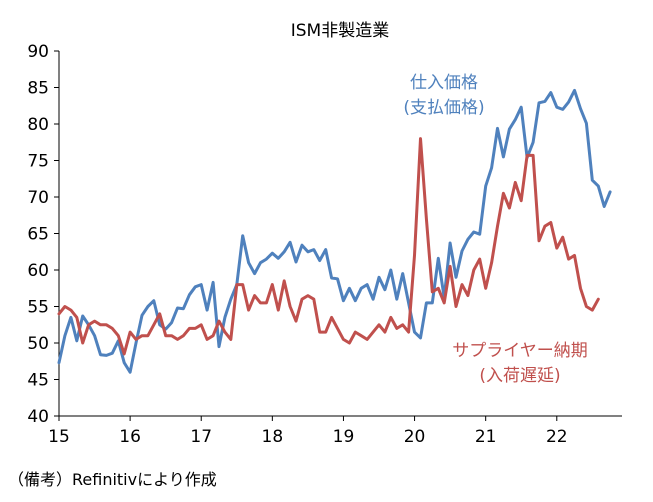  What do you see at coordinates (340, 31) in the screenshot?
I see `chart-title: ISM非製造業` at bounding box center [340, 31].